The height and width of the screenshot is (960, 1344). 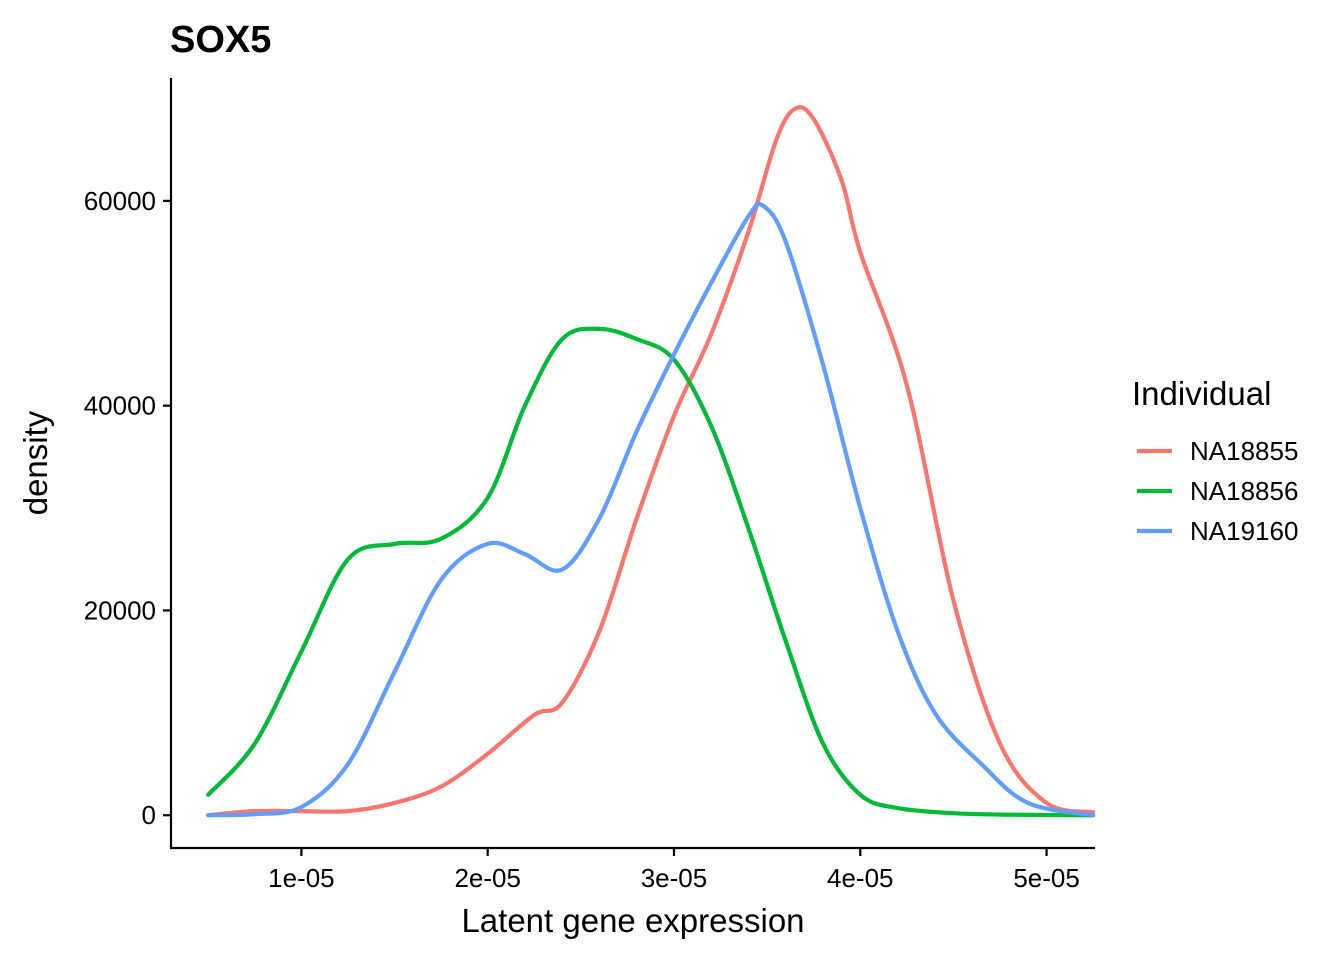 I want to click on y-axis-title: density, so click(x=35, y=462).